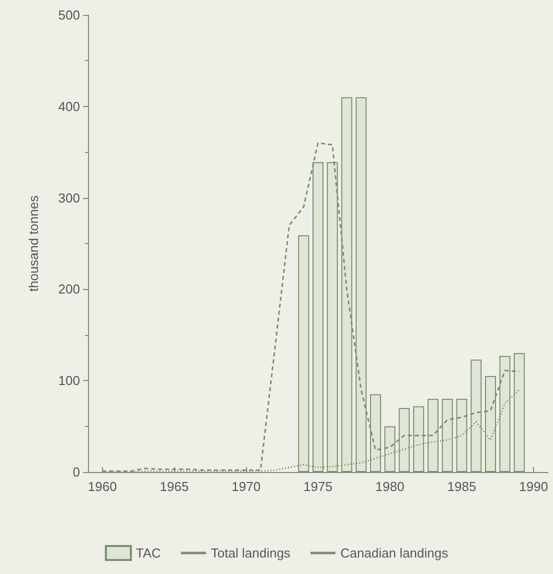 The image size is (553, 574). Describe the element at coordinates (69, 15) in the screenshot. I see `y-tick-label: 500` at that location.